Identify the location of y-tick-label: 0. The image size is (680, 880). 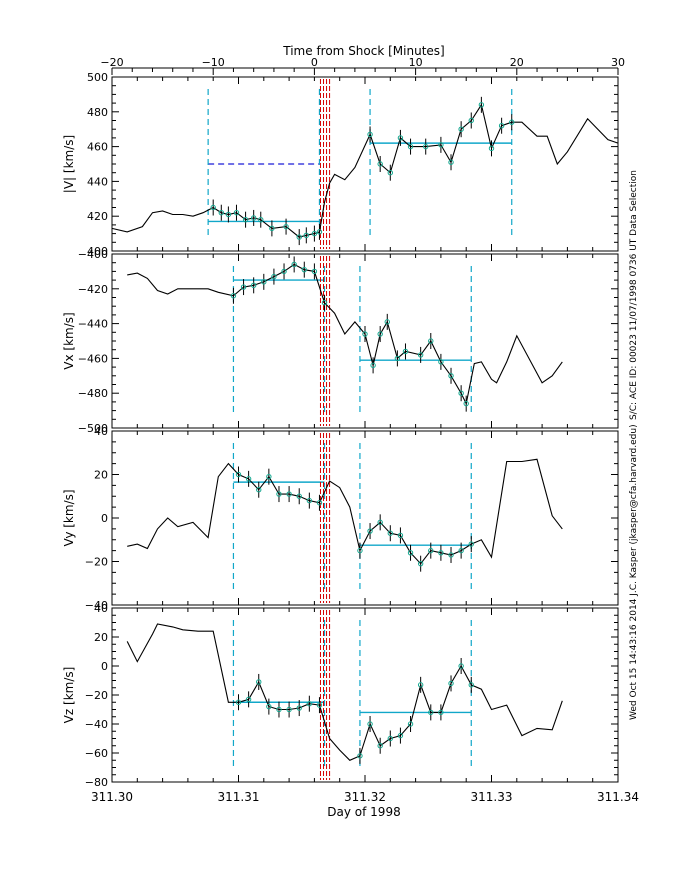
(104, 666).